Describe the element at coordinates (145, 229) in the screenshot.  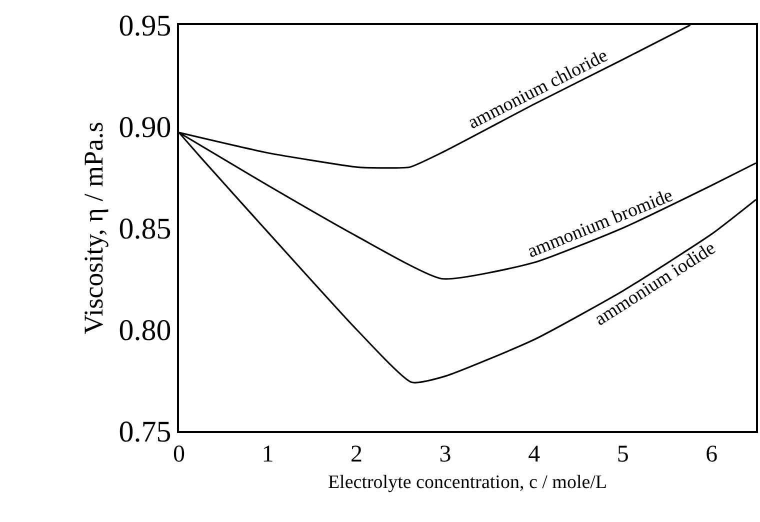
I see `y-tick-label: 0.85` at that location.